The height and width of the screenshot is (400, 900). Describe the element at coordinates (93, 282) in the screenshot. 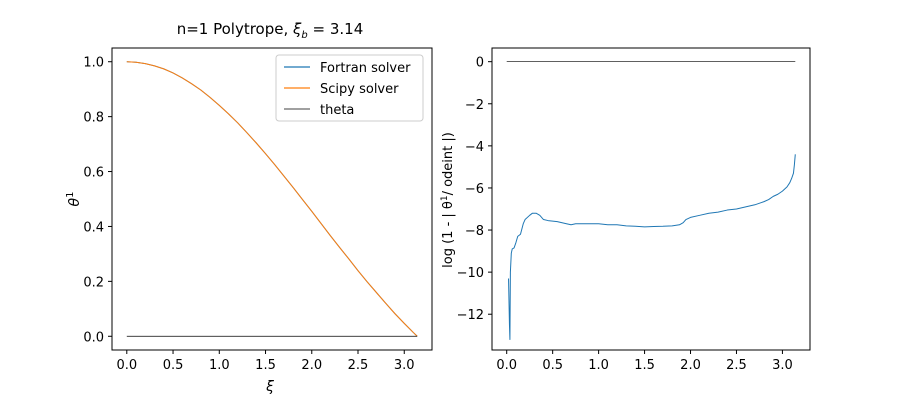

I see `left-y-tick-label: 0.2` at that location.